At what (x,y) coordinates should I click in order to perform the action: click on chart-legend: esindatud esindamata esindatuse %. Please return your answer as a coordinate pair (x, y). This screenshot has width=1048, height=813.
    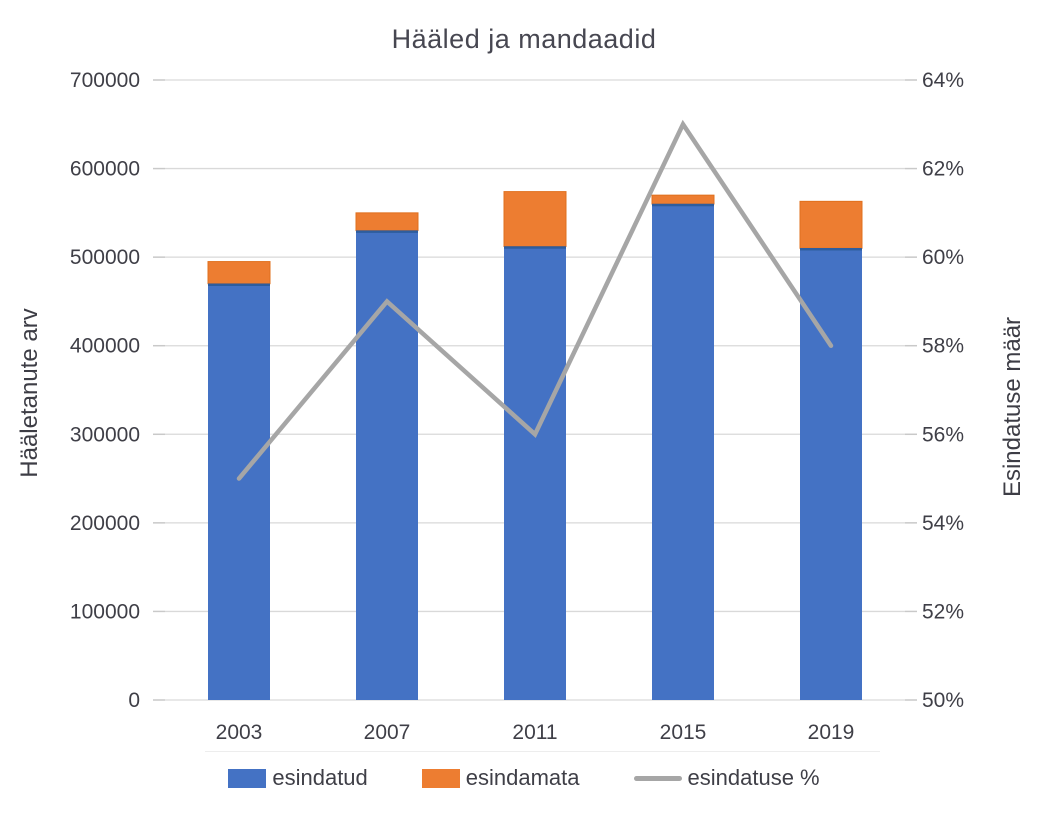
    Looking at the image, I should click on (524, 778).